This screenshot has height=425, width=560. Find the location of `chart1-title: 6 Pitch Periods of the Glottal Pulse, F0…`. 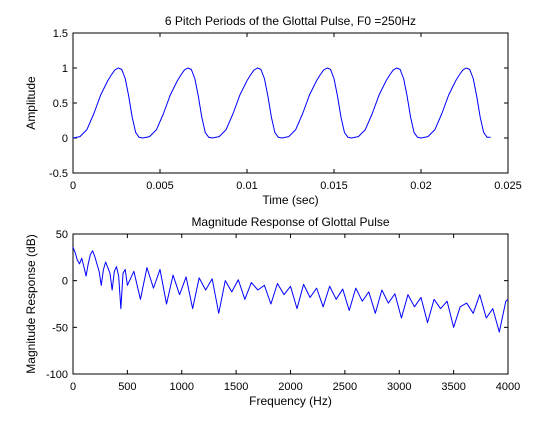

chart1-title: 6 Pitch Periods of the Glottal Pulse, F0… is located at coordinates (290, 21).